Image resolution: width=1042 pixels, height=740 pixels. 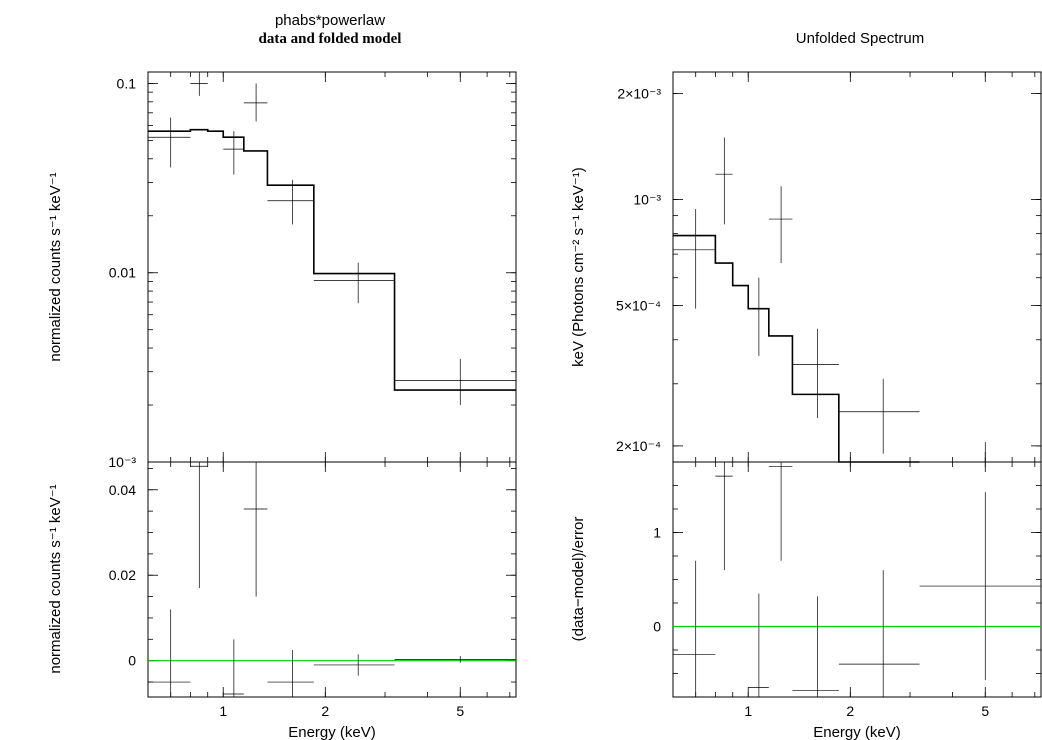 I want to click on y-tick-label: 5×10⁻⁴, so click(x=638, y=306).